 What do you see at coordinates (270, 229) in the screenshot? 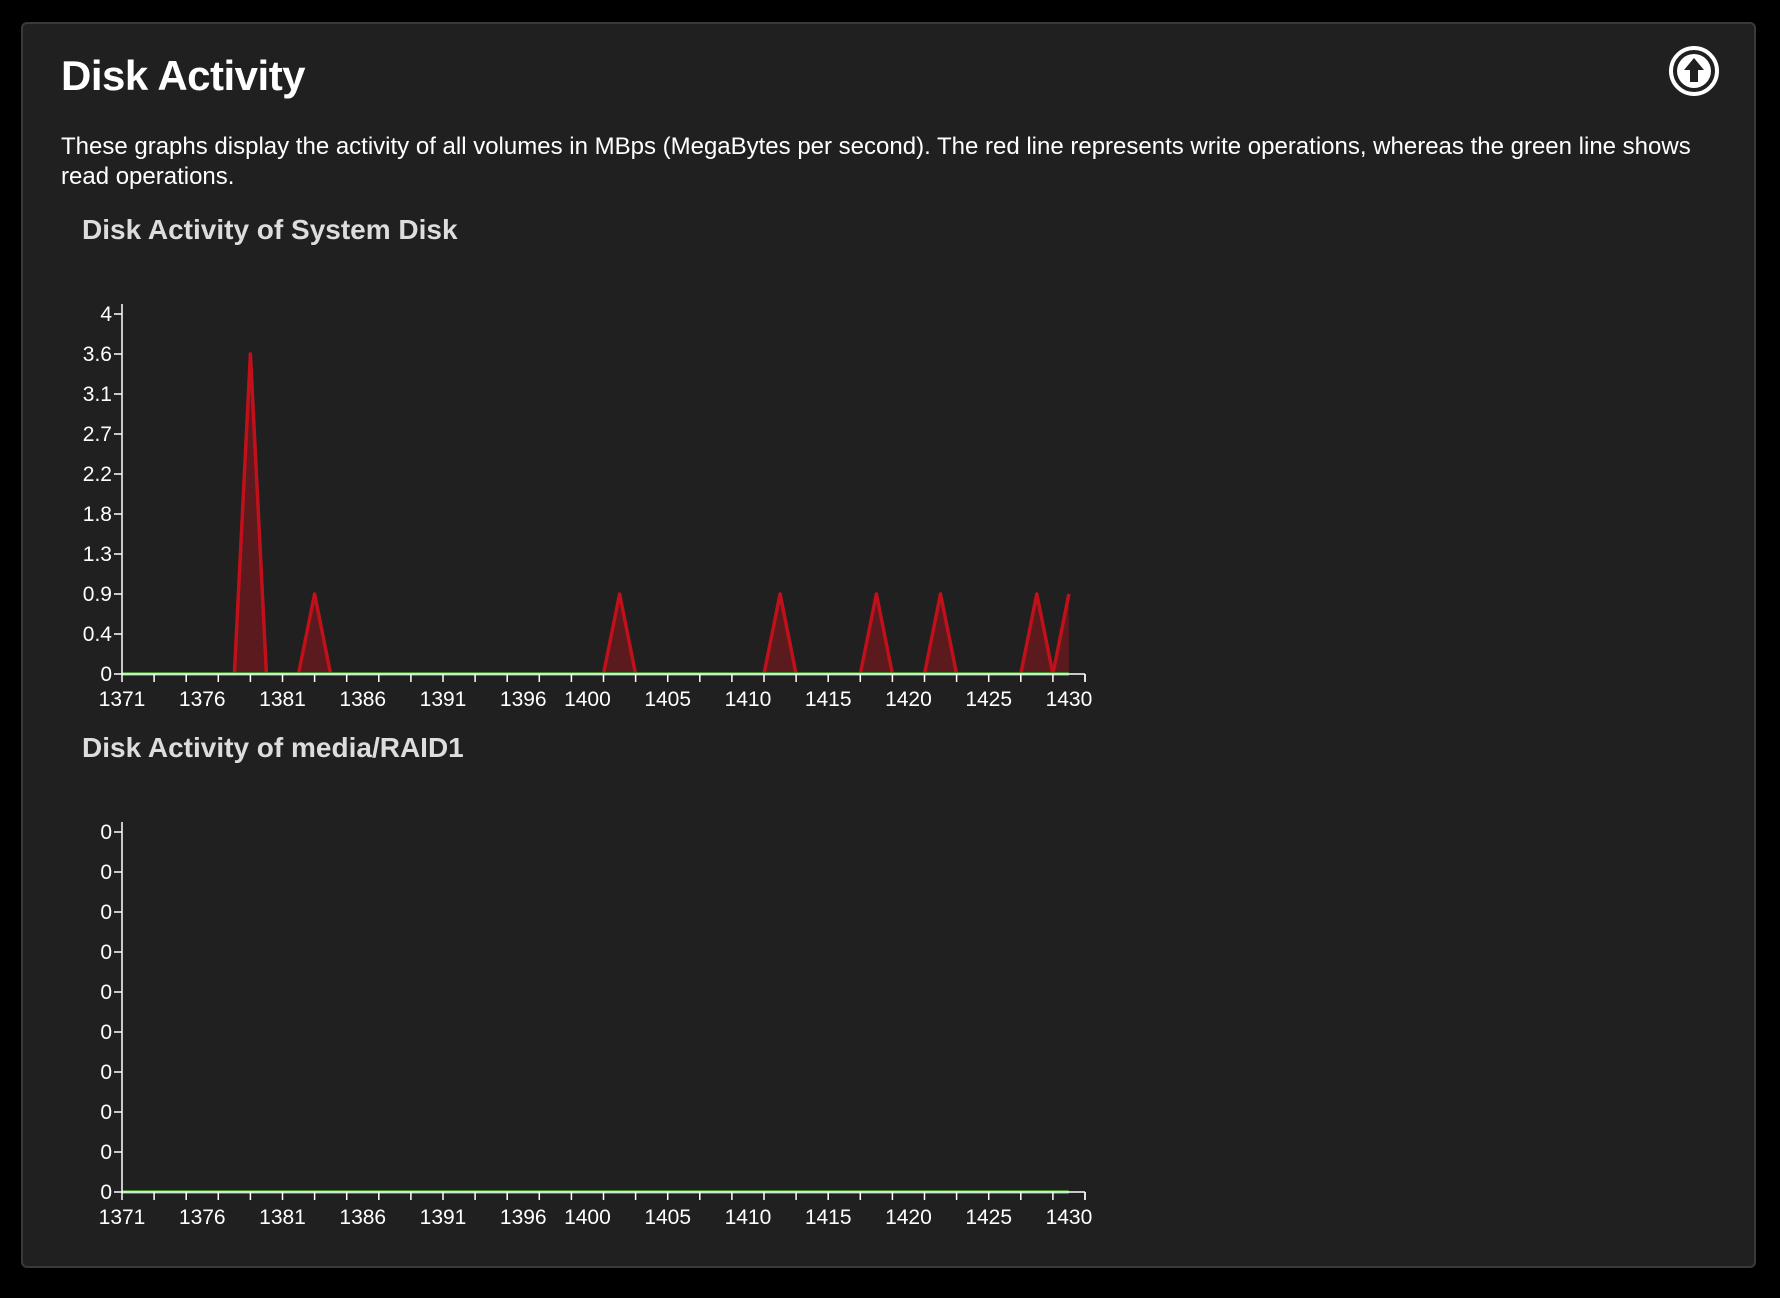
I see `chart-title-system-disk: Disk Activity of System Disk` at bounding box center [270, 229].